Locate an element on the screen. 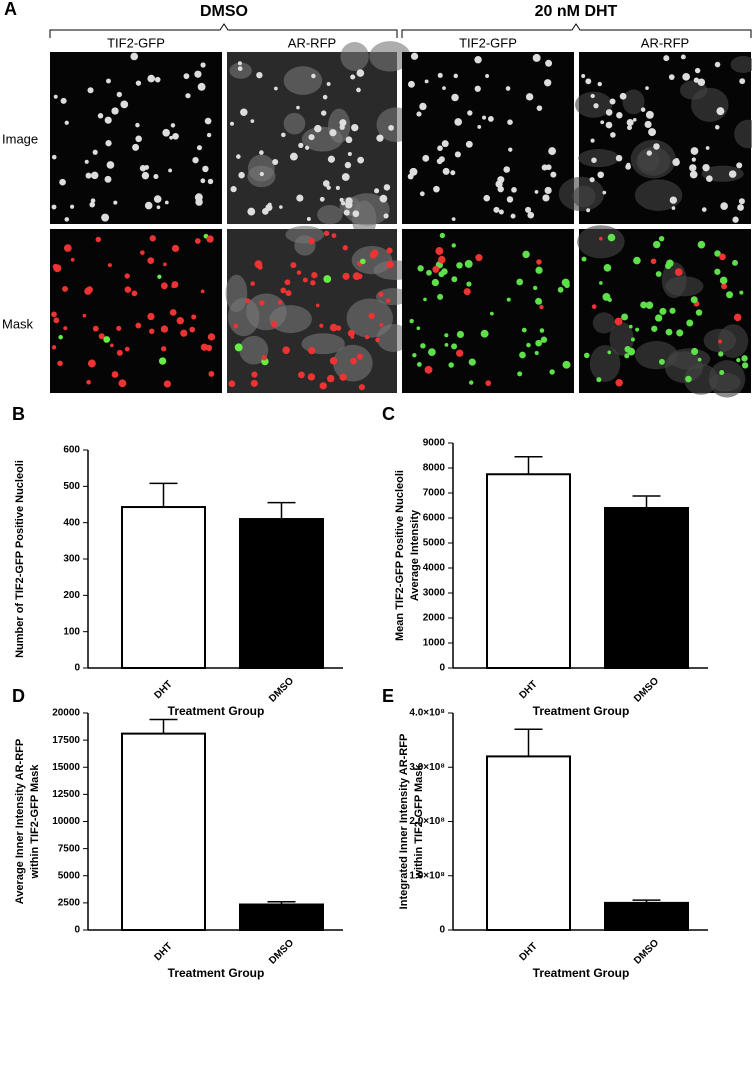 The width and height of the screenshot is (752, 1092). y-tick-label: 17500 is located at coordinates (66, 740).